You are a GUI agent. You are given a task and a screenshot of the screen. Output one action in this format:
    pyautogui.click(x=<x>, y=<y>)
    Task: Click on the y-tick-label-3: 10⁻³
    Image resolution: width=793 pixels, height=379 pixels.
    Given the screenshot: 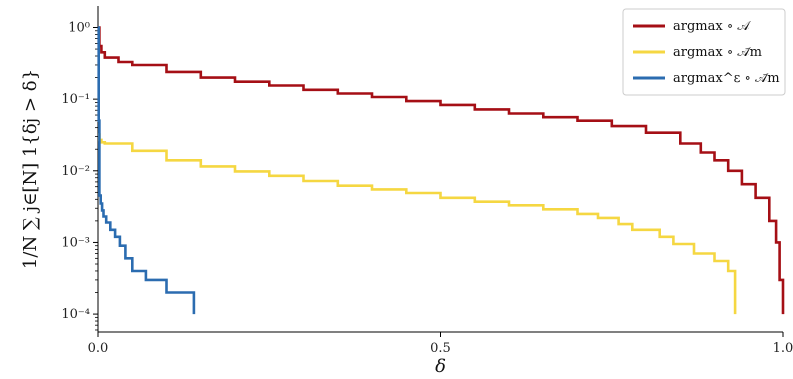 What is the action you would take?
    pyautogui.click(x=75, y=242)
    